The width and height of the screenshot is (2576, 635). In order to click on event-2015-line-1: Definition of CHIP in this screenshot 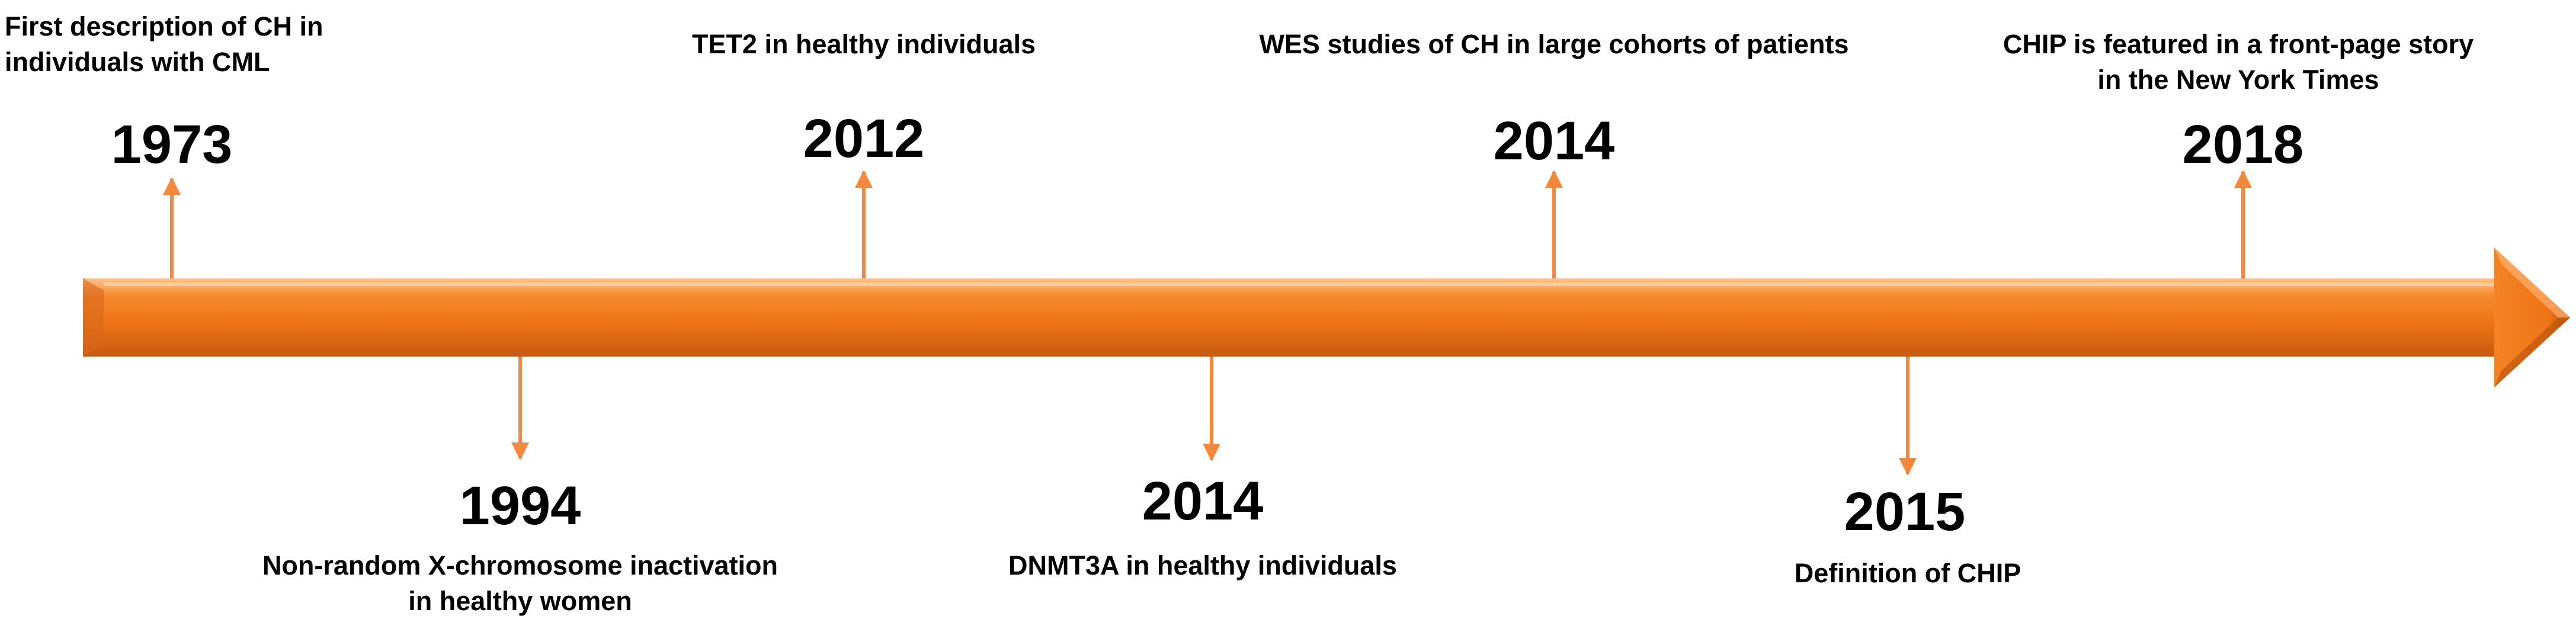, I will do `click(1907, 573)`.